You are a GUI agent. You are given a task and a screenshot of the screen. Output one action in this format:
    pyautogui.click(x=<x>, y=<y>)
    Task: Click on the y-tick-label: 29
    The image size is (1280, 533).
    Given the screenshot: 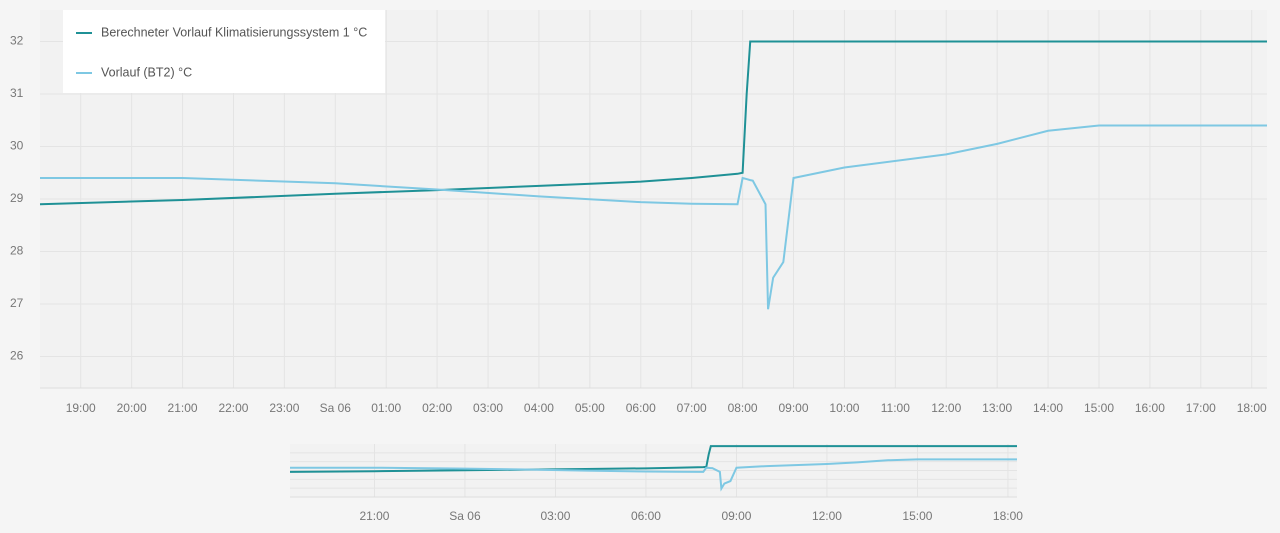 What is the action you would take?
    pyautogui.click(x=17, y=198)
    